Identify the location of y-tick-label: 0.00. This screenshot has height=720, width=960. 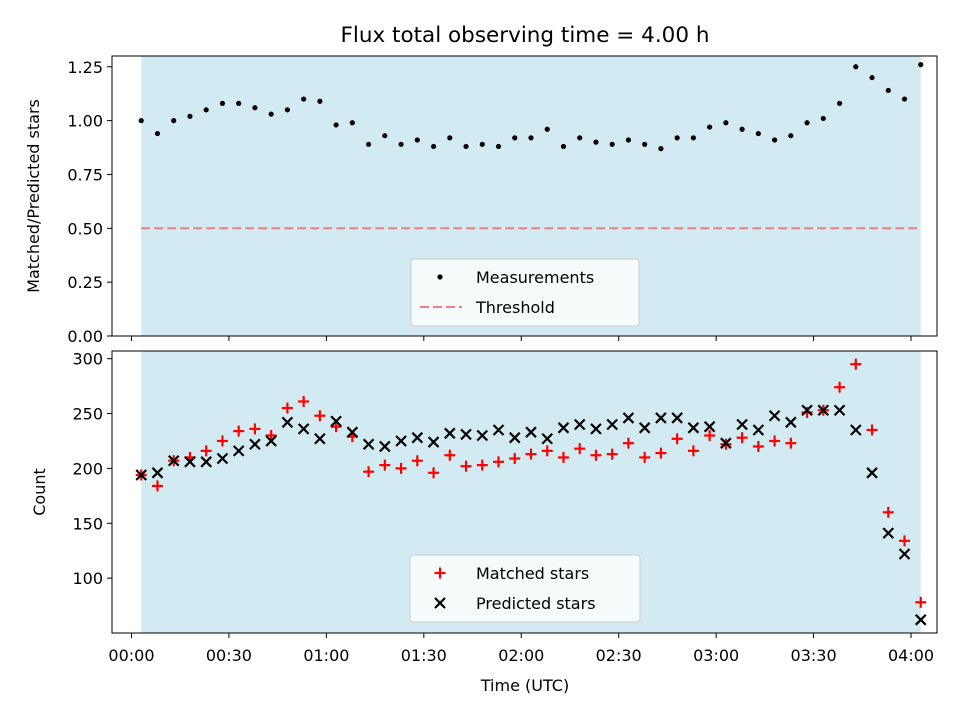
(85, 336).